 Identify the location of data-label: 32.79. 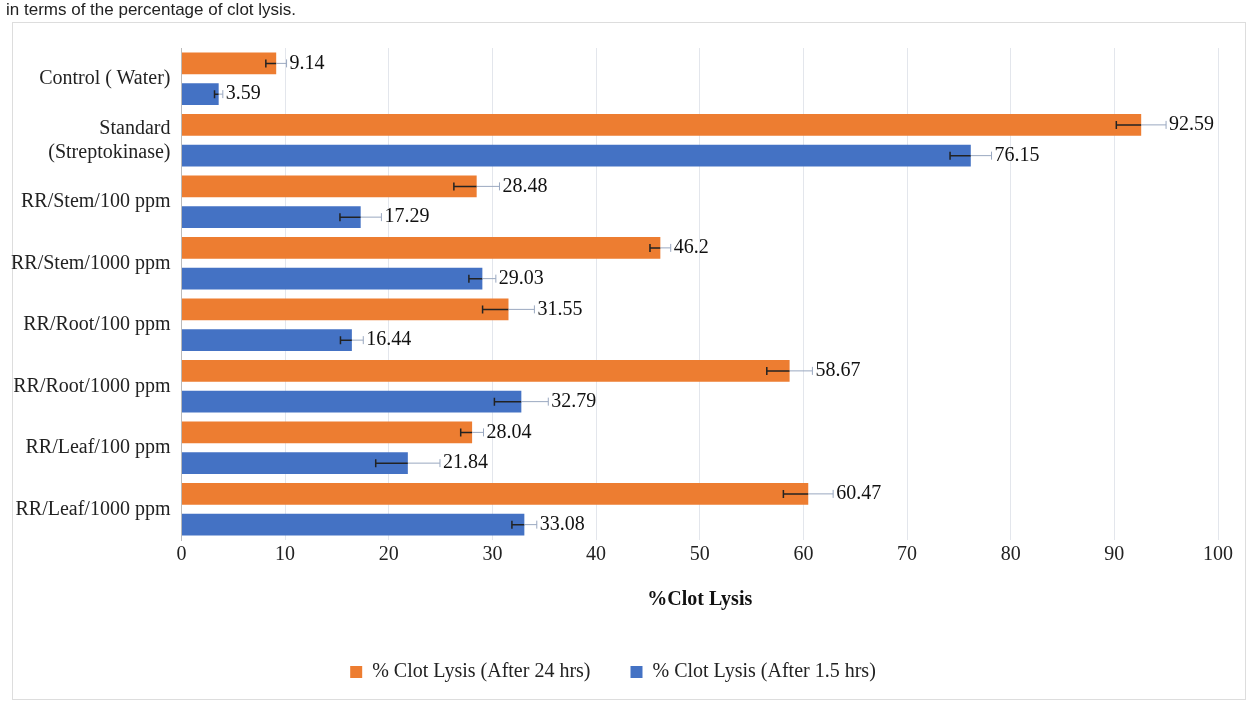
(574, 399).